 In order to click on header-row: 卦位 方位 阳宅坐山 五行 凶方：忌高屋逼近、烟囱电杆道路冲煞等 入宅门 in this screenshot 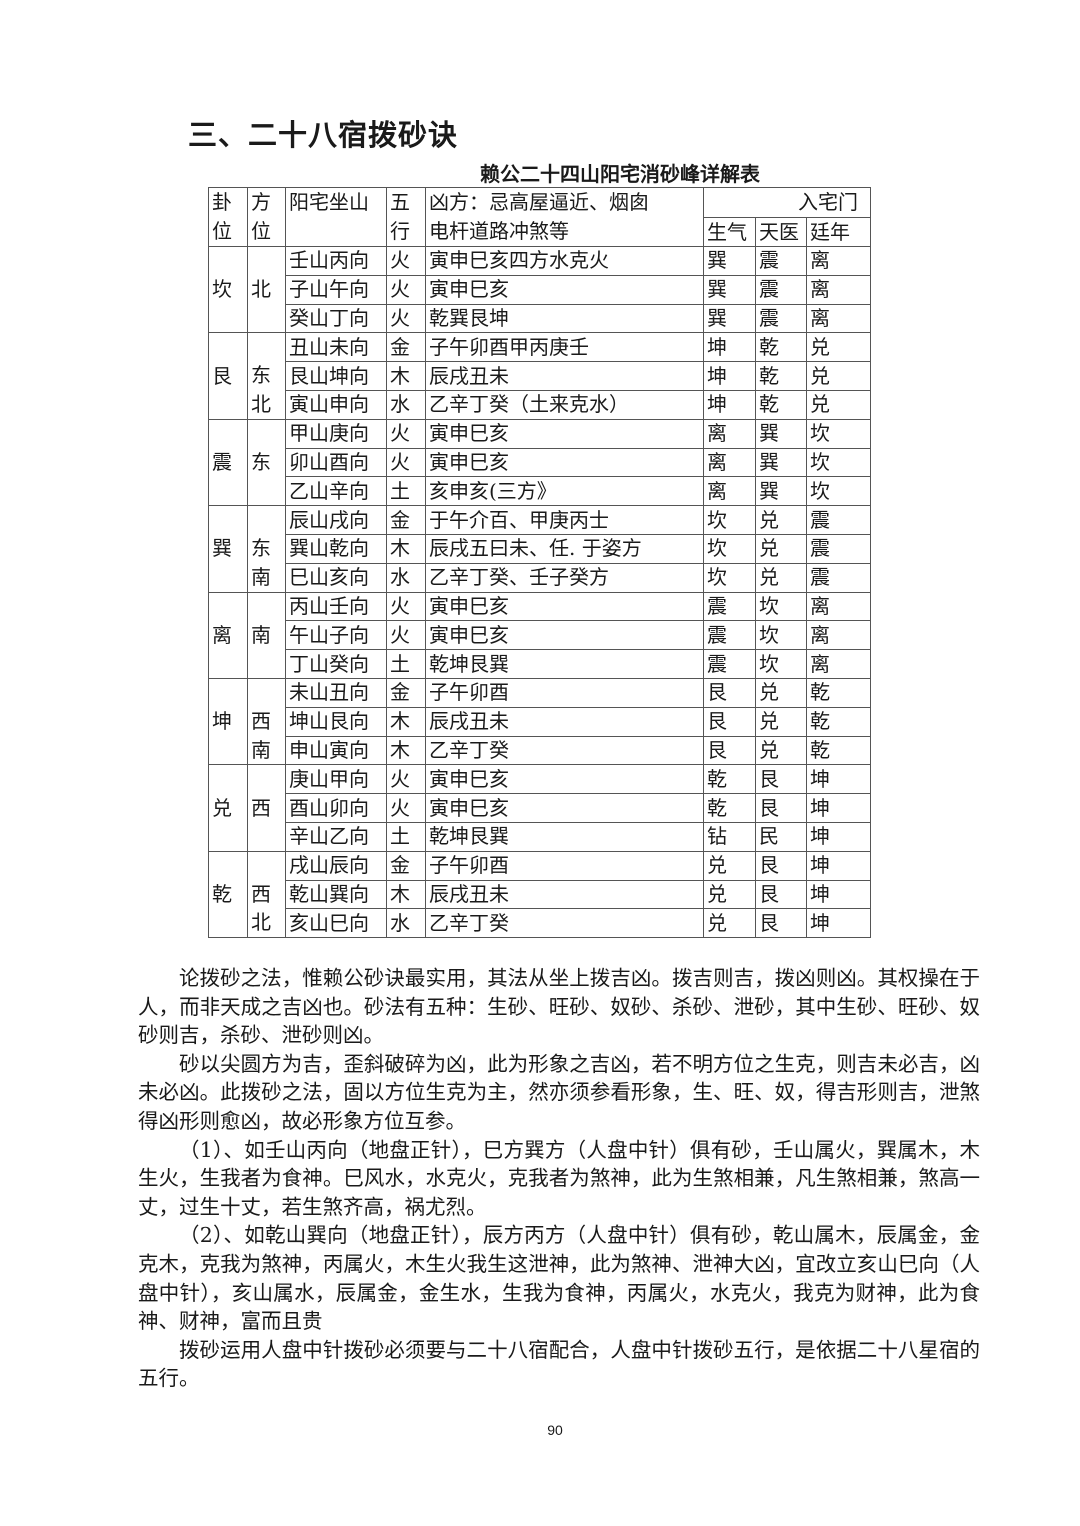, I will do `click(540, 217)`.